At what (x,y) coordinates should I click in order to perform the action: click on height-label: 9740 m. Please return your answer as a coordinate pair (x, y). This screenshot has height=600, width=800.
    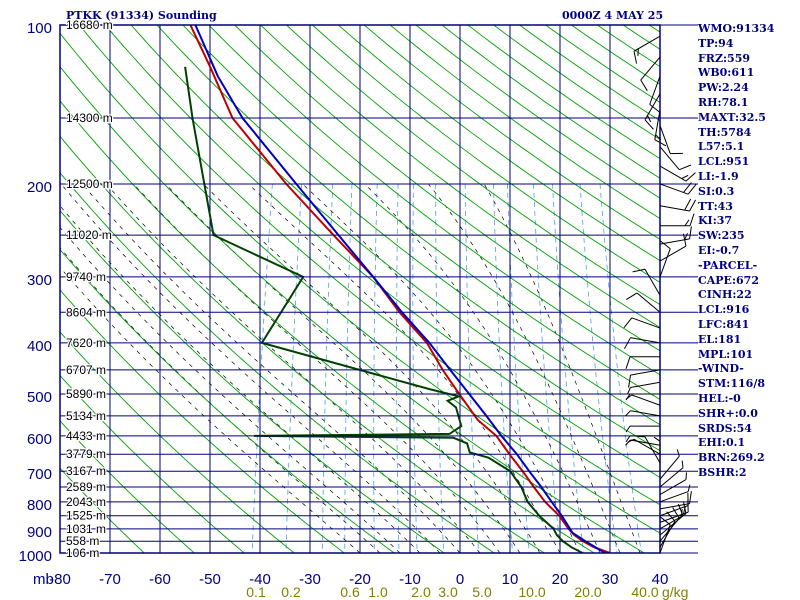
    Looking at the image, I should click on (86, 277).